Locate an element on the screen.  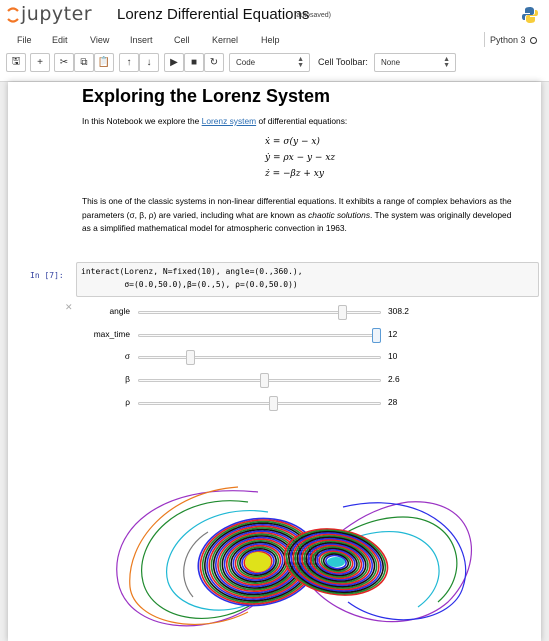
move-down-button: ↓ is located at coordinates (149, 62).